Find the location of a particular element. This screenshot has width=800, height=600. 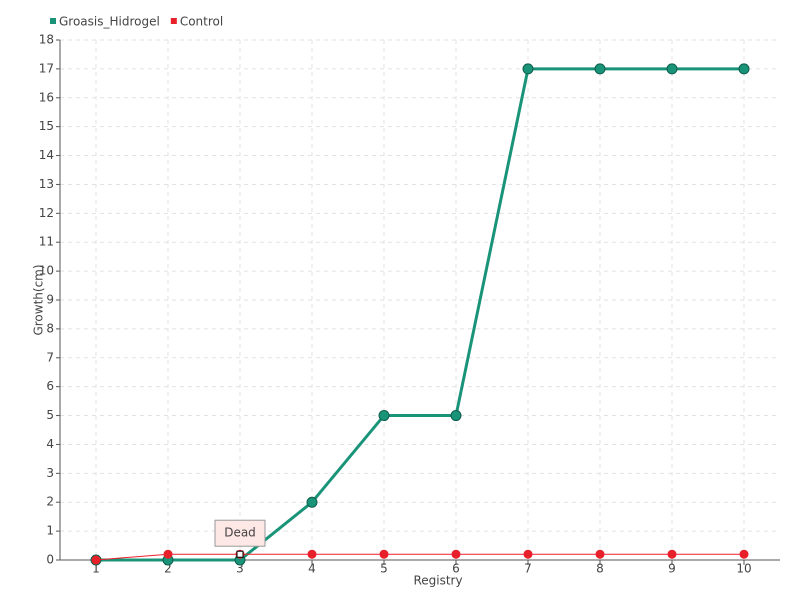

annotation-marker is located at coordinates (240, 554).